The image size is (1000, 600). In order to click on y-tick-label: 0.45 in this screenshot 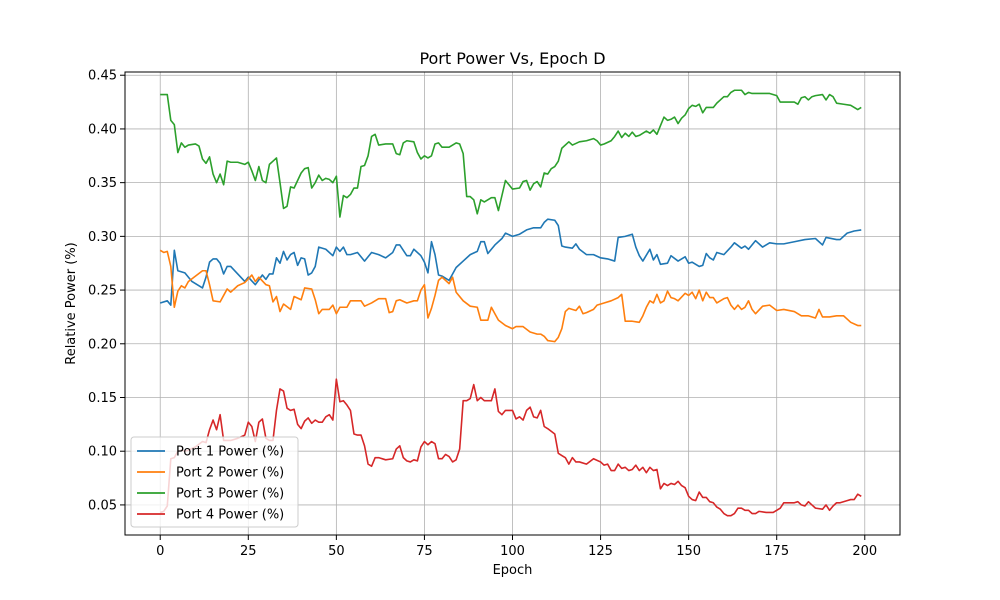, I will do `click(102, 76)`.